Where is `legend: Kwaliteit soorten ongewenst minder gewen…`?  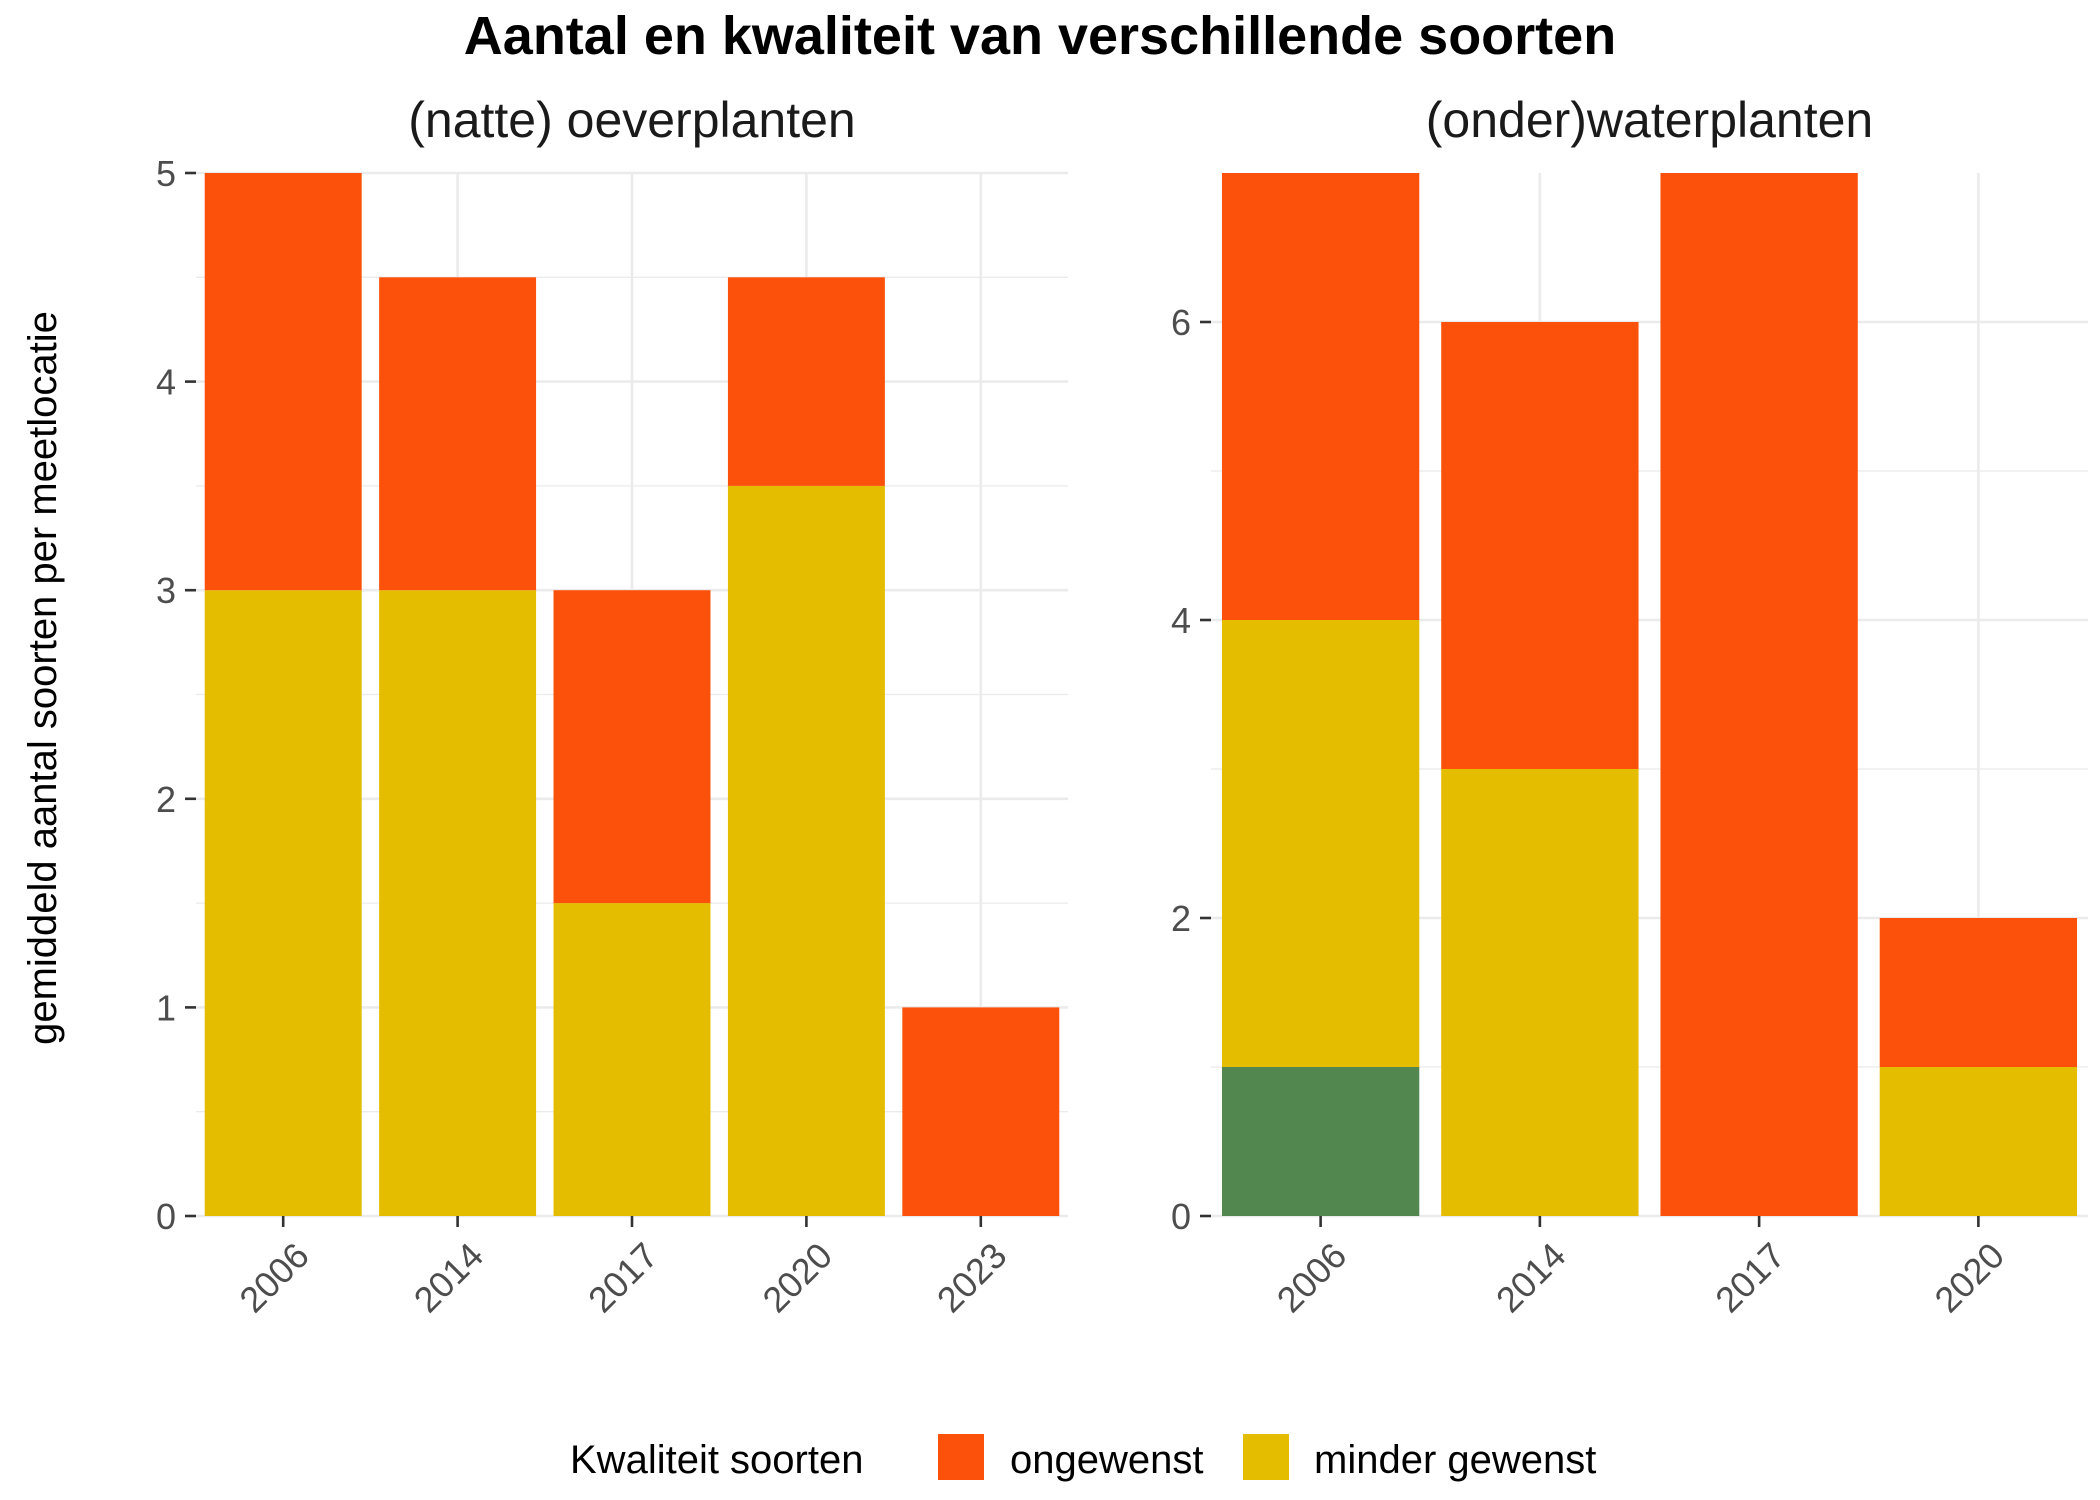 legend: Kwaliteit soorten ongewenst minder gewen… is located at coordinates (1083, 1458).